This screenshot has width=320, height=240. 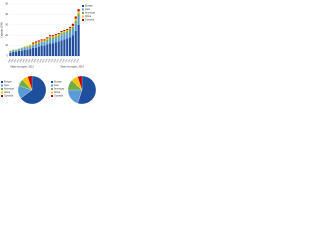 What do you see at coordinates (72, 67) in the screenshot?
I see `chart-title: Share by region, 2014` at bounding box center [72, 67].